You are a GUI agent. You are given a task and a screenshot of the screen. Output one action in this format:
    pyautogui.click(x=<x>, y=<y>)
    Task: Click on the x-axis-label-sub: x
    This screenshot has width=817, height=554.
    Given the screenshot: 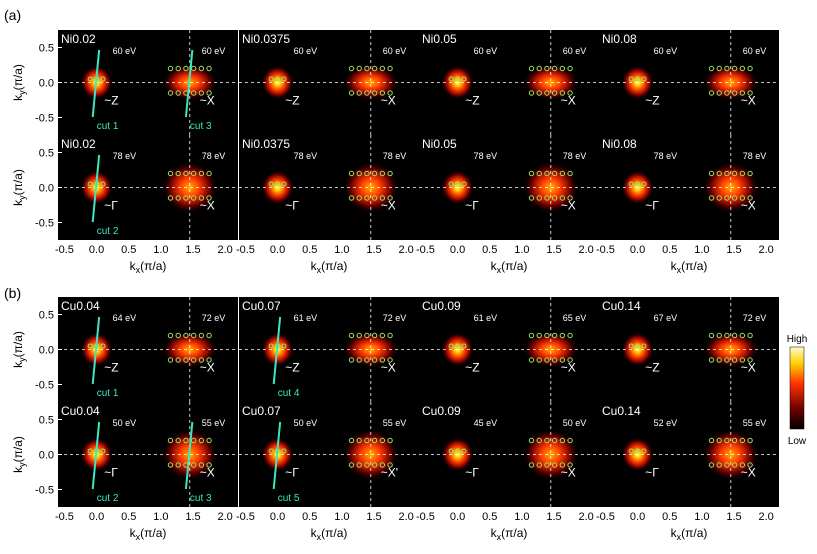 What is the action you would take?
    pyautogui.click(x=499, y=270)
    